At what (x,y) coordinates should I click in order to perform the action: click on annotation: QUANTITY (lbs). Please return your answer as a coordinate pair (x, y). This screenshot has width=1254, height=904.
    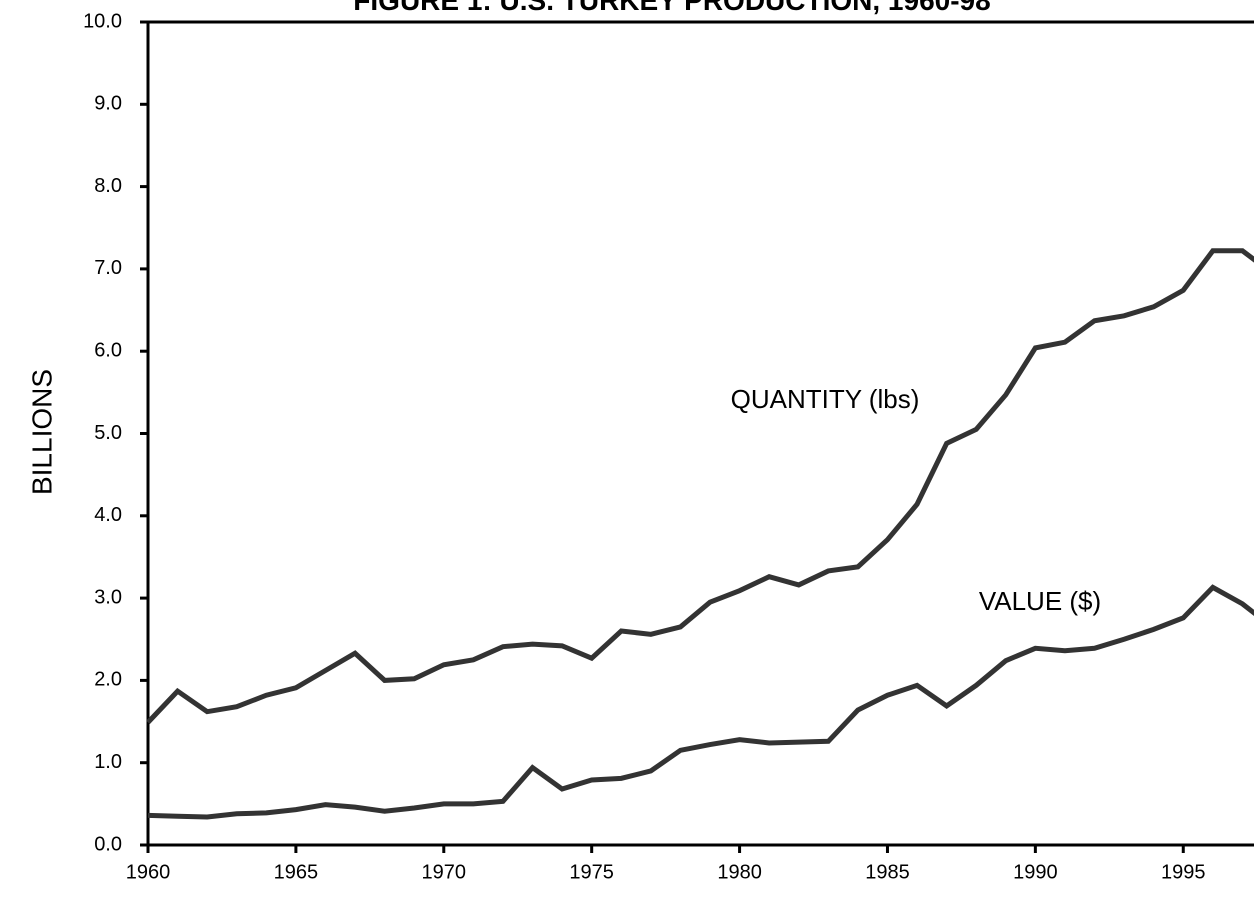
    Looking at the image, I should click on (825, 399).